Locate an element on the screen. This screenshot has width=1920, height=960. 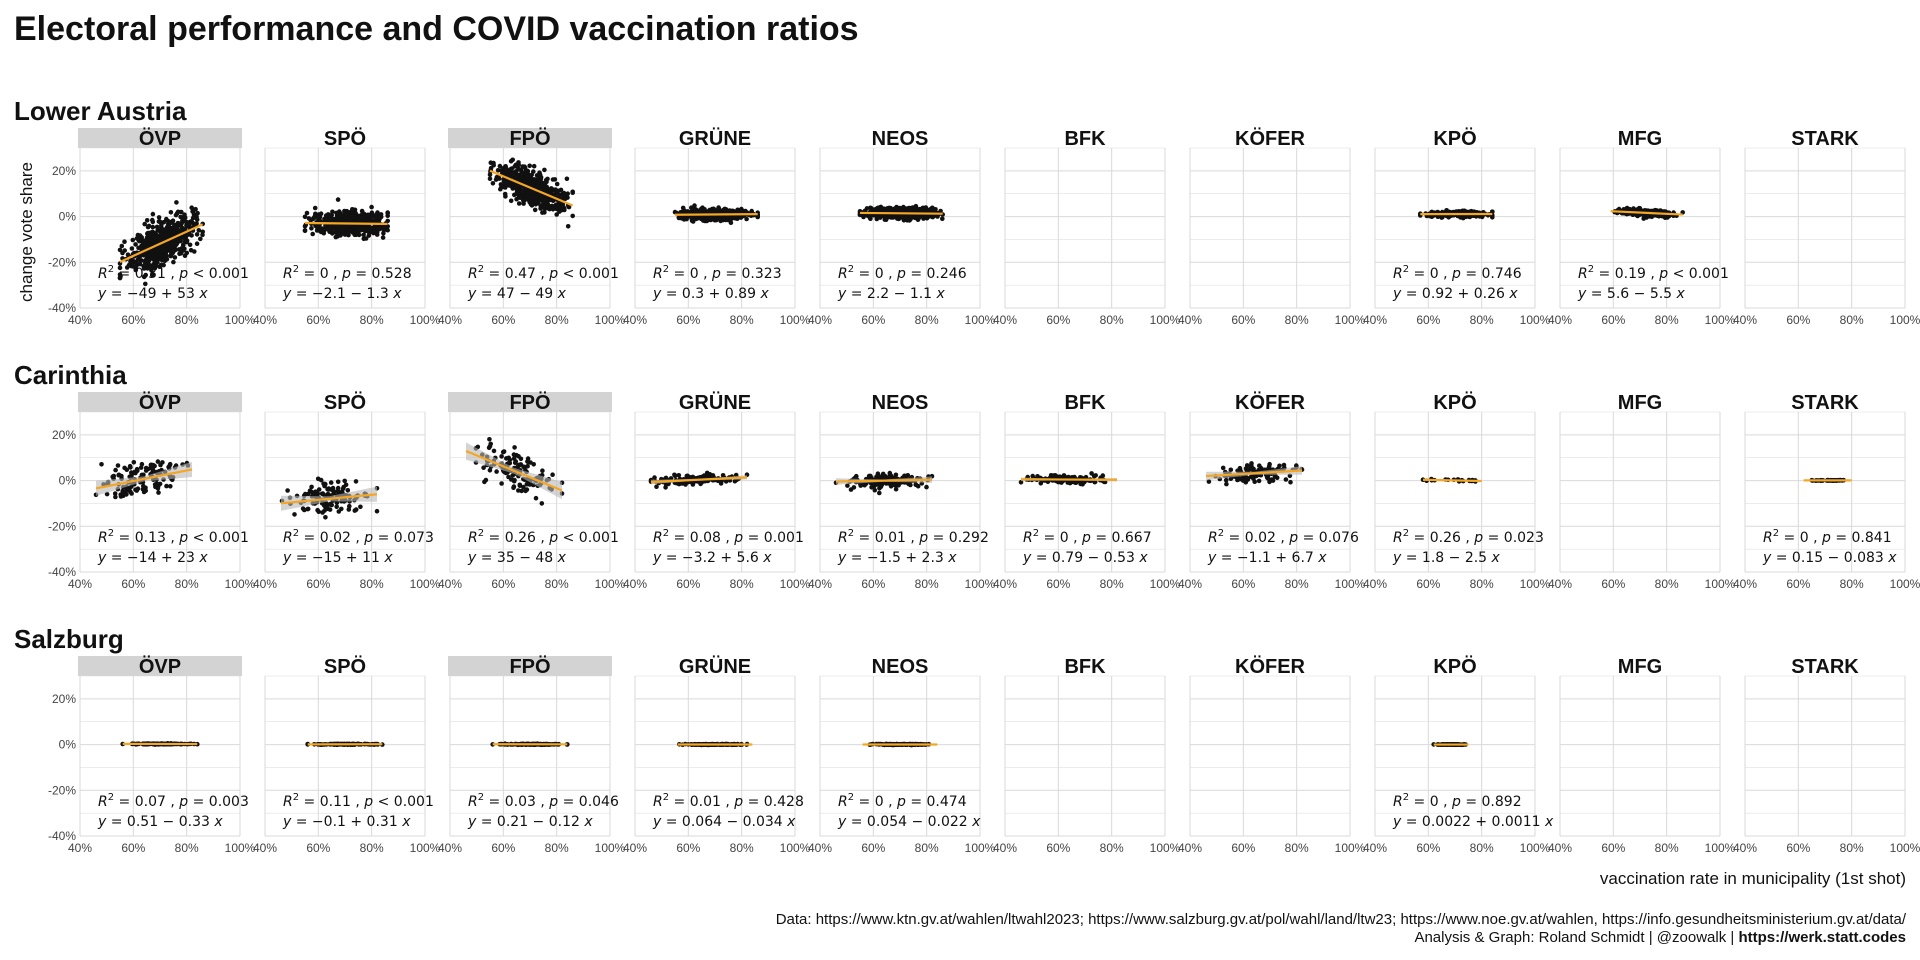
points is located at coordinates (346, 219).